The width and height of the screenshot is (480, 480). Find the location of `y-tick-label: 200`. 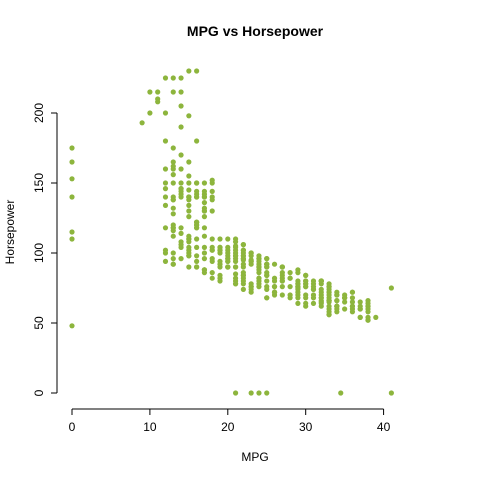

y-tick-label: 200 is located at coordinates (39, 113).